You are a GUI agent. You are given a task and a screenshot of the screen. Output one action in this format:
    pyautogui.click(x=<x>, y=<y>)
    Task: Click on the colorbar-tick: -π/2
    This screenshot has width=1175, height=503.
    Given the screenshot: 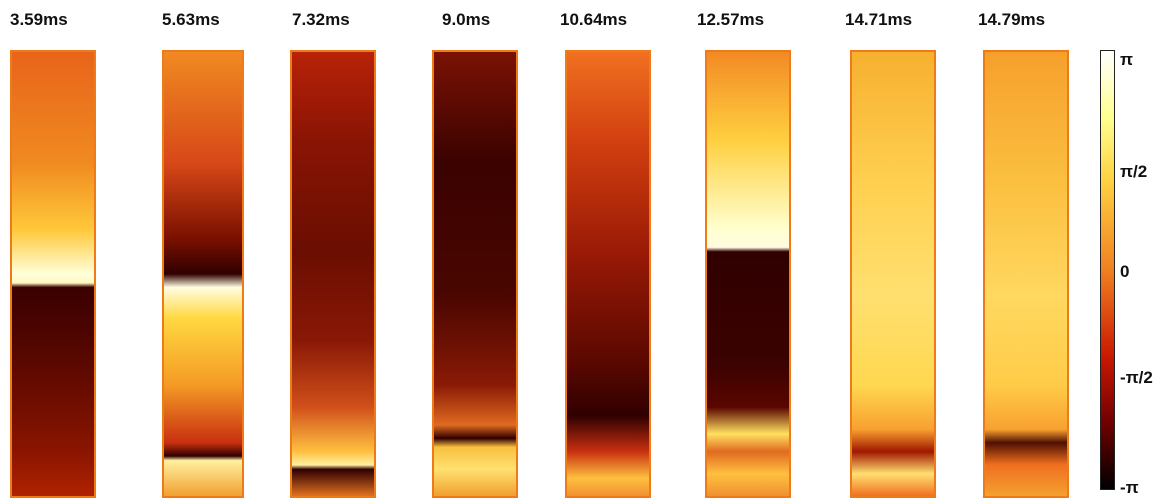 What is the action you would take?
    pyautogui.click(x=1136, y=377)
    